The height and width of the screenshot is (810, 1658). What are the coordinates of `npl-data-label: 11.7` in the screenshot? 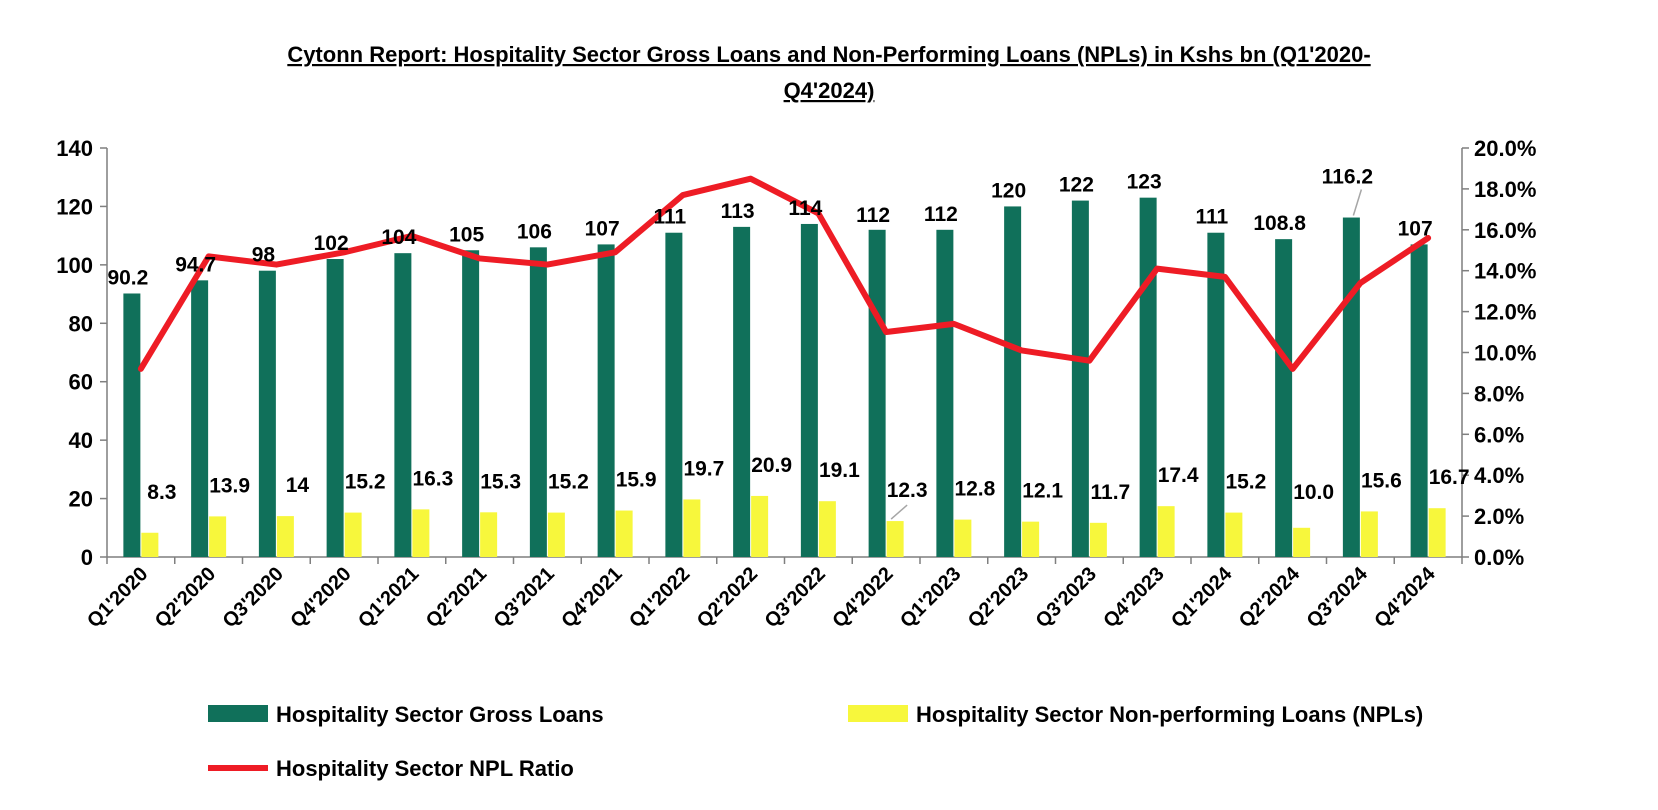 It's located at (1111, 492).